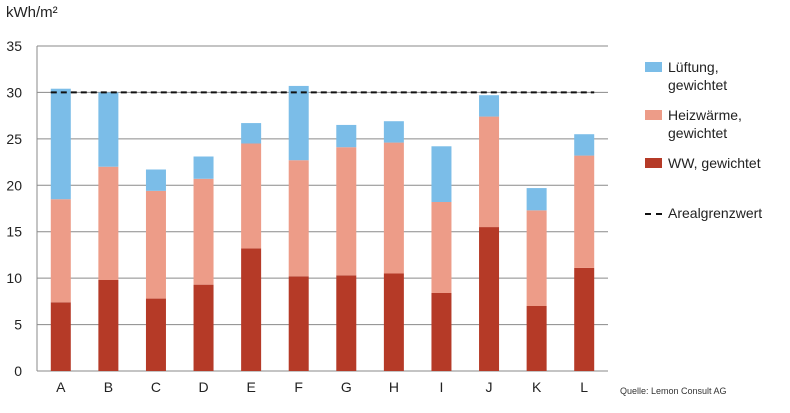 The width and height of the screenshot is (790, 413). Describe the element at coordinates (537, 387) in the screenshot. I see `x-tick-label-k: K` at that location.